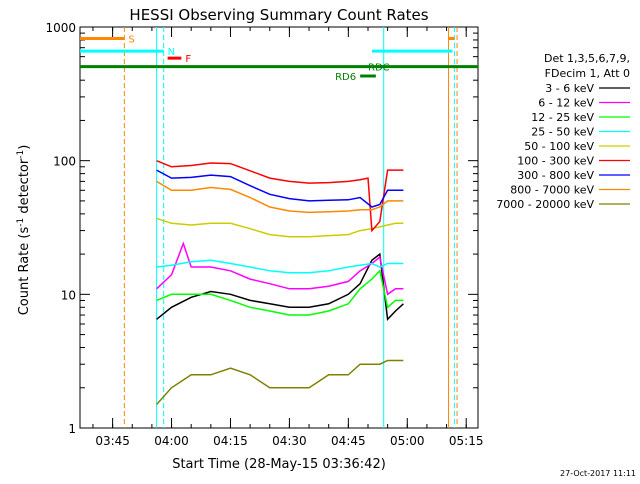  What do you see at coordinates (562, 117) in the screenshot?
I see `legend-label: 12 - 25 keV` at bounding box center [562, 117].